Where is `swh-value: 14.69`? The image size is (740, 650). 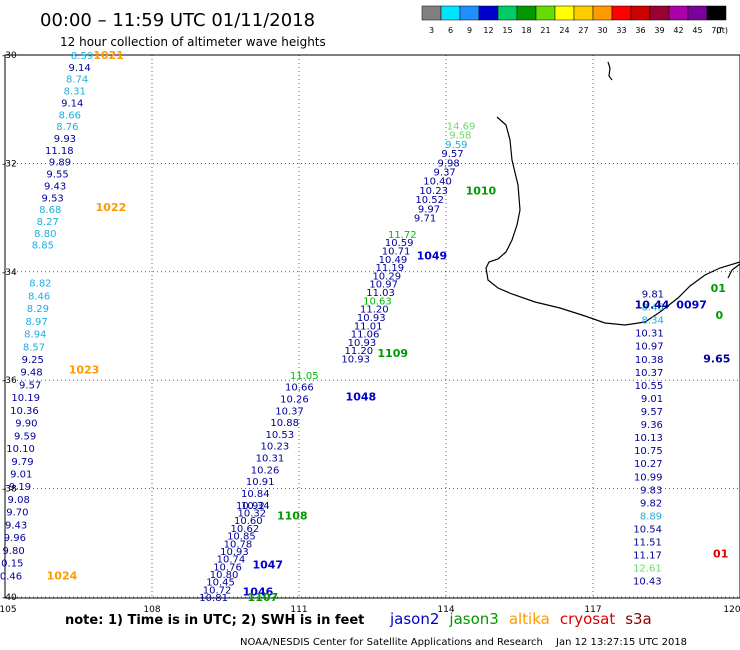 swh-value: 14.69 is located at coordinates (461, 126).